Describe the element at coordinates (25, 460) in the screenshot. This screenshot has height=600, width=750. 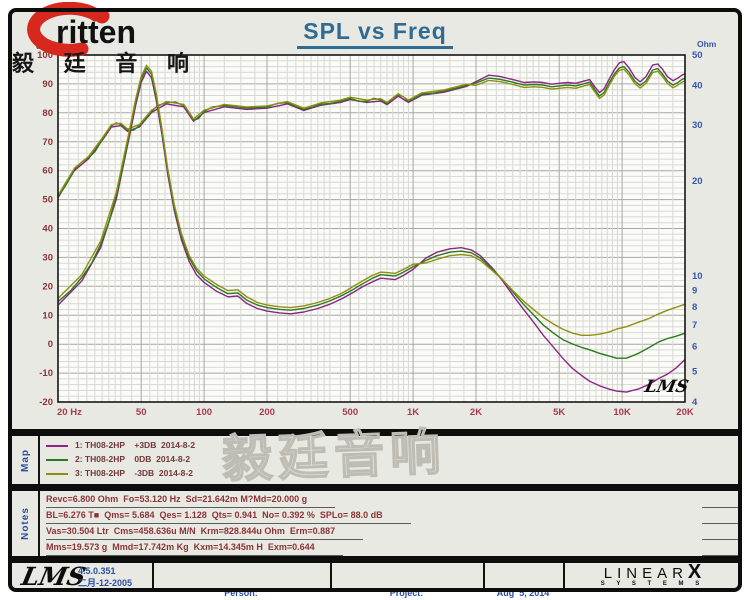
I see `map-section-label: Map` at that location.